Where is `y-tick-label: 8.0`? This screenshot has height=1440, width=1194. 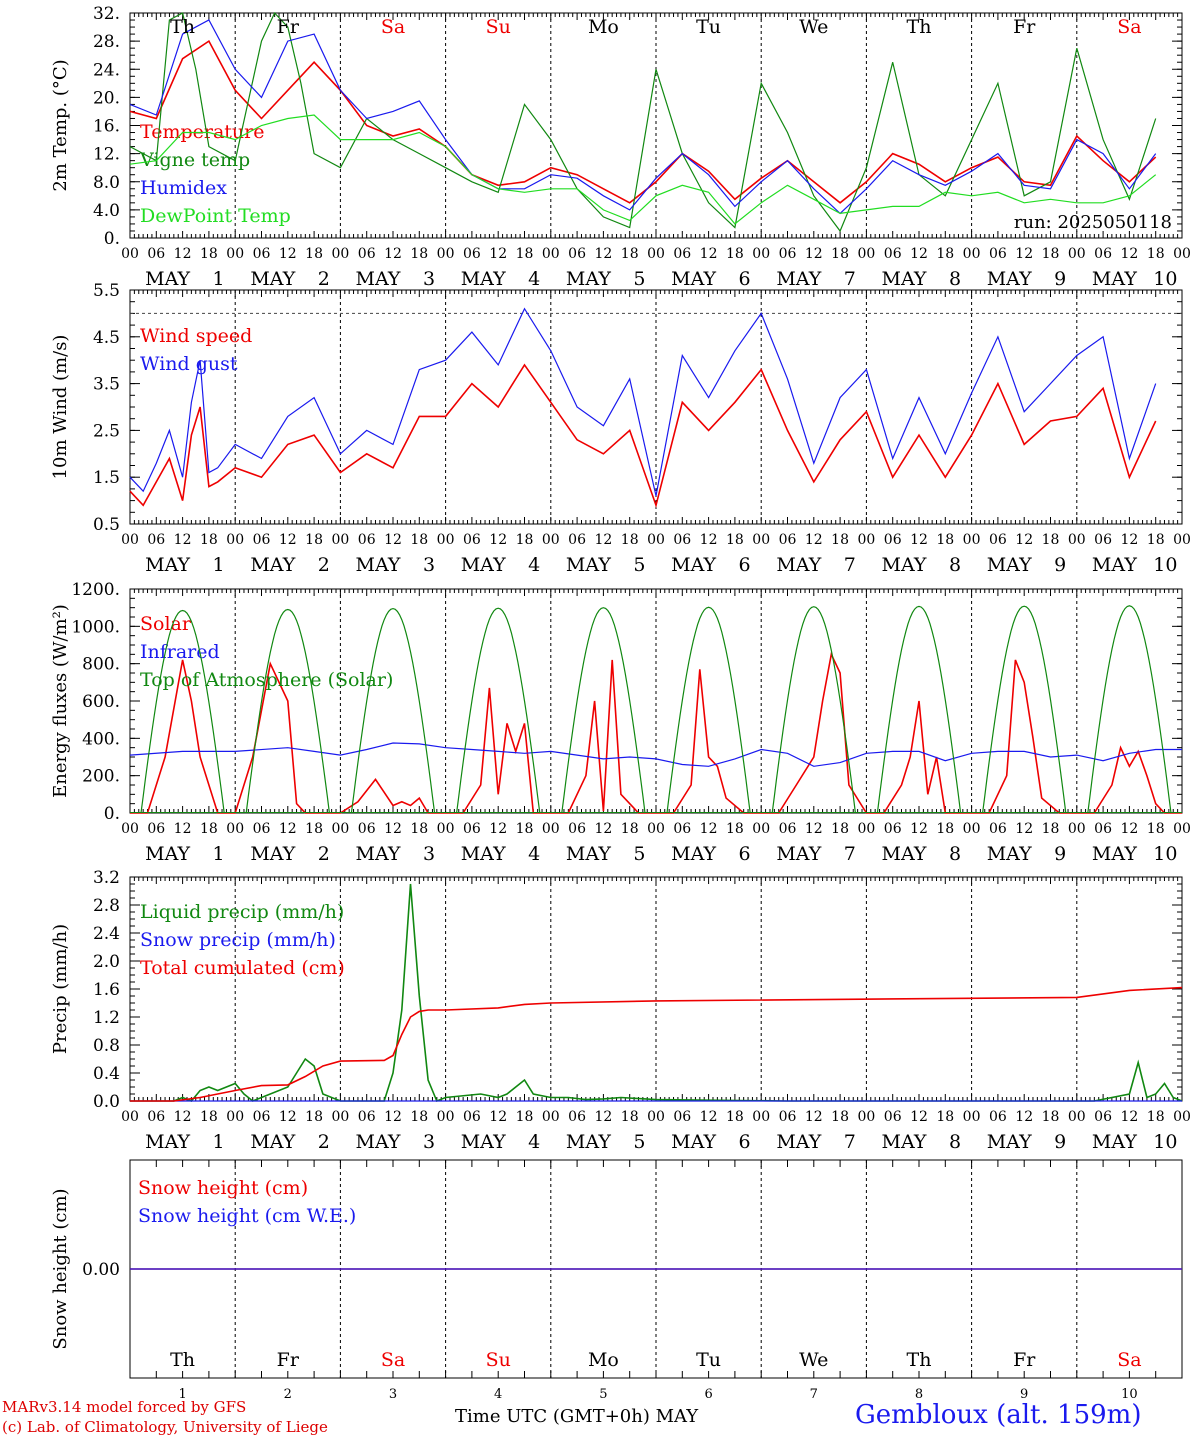 y-tick-label: 8.0 is located at coordinates (106, 183).